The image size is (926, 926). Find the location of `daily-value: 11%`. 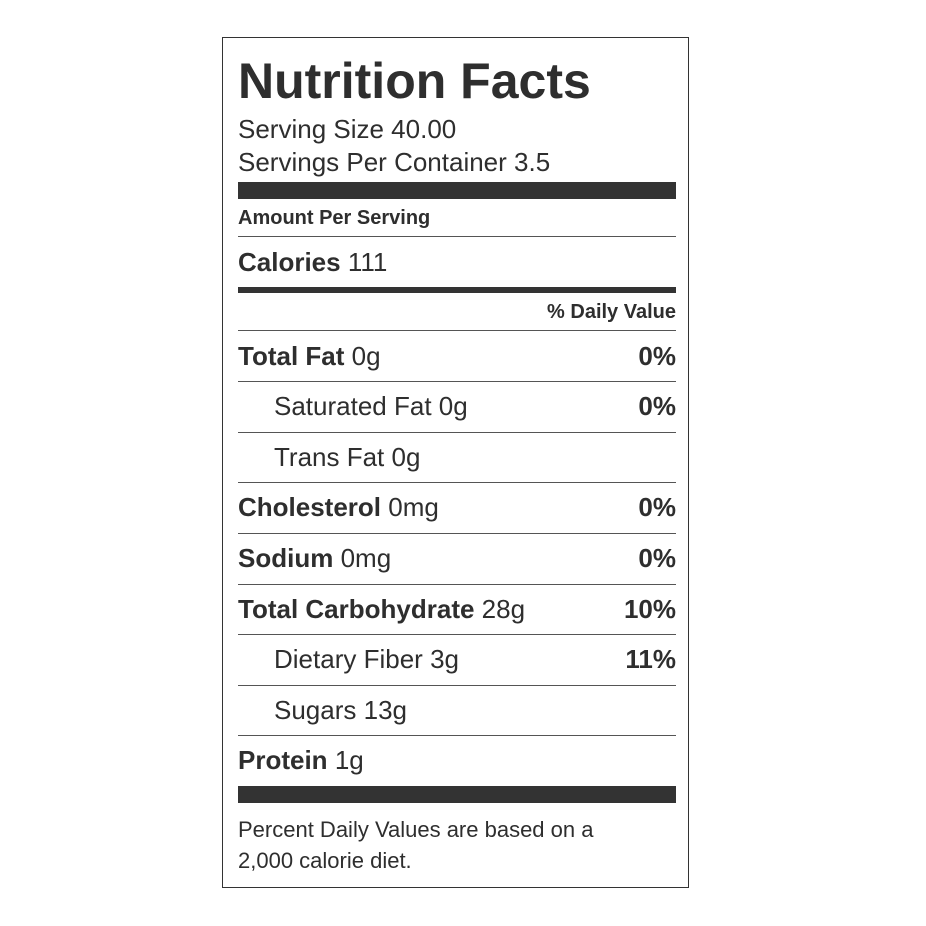

daily-value: 11% is located at coordinates (650, 659).